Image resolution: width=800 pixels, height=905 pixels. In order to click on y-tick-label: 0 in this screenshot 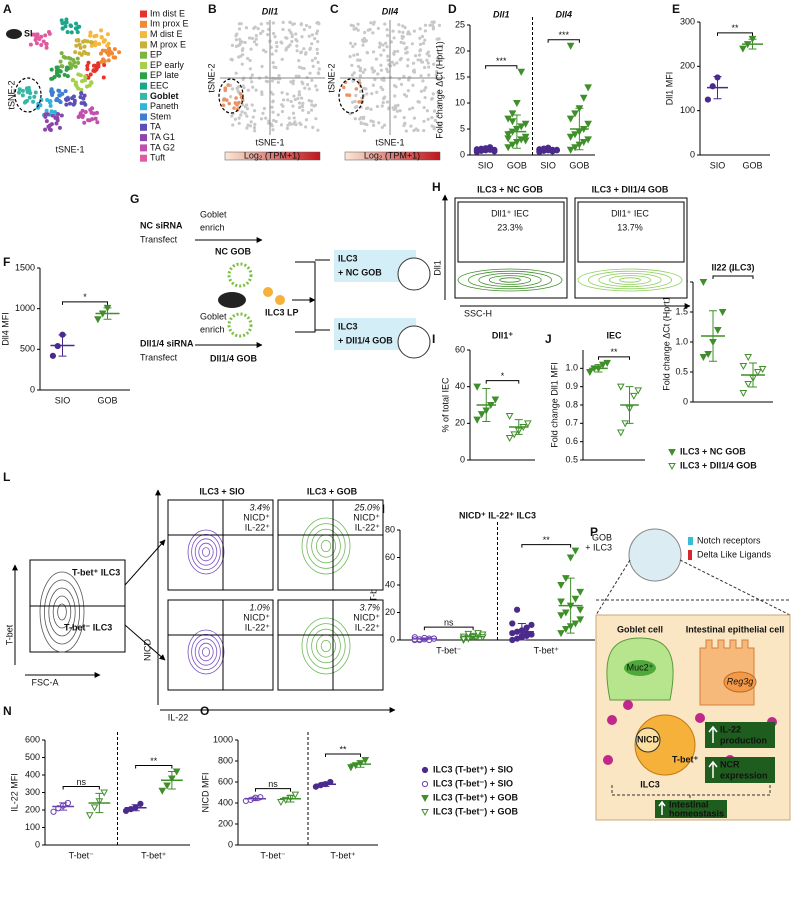, I will do `click(230, 844)`.